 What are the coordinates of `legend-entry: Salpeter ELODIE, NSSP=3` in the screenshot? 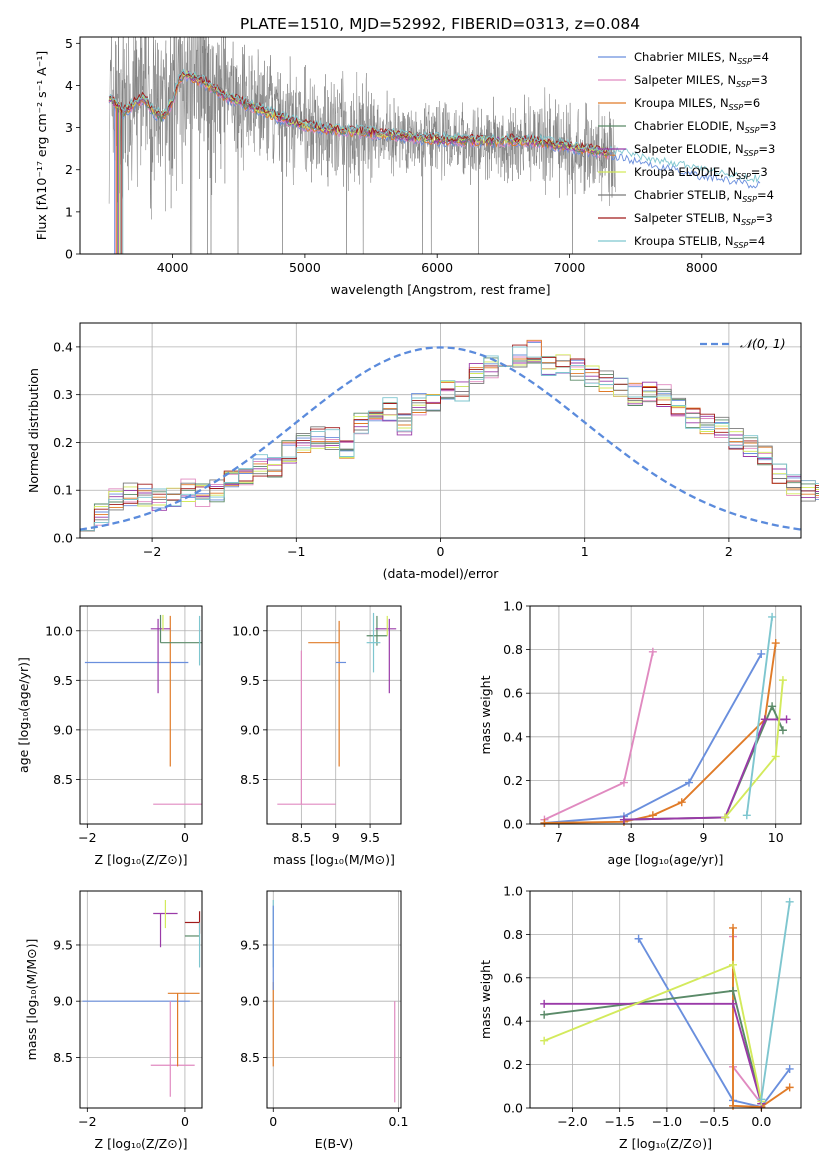 It's located at (704, 150).